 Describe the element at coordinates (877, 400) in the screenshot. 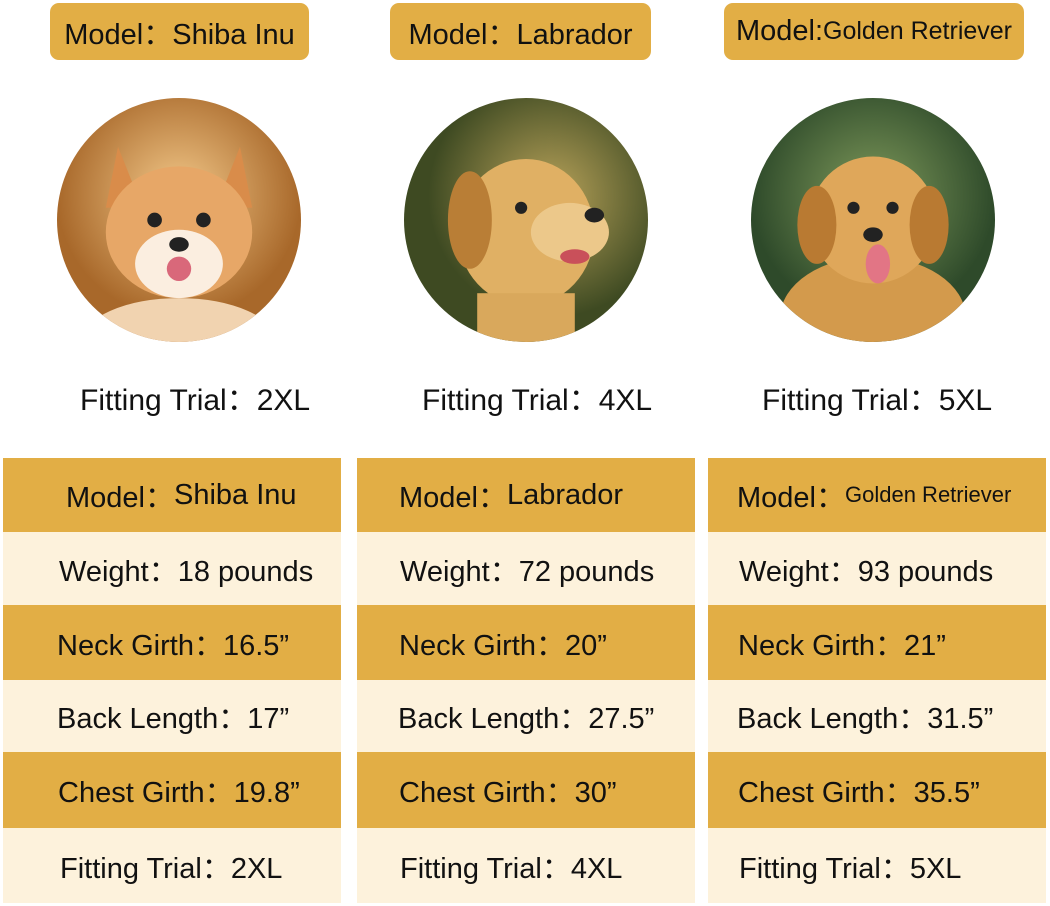

I see `fitting-trial-golden: Fitting Trial：5XL` at that location.